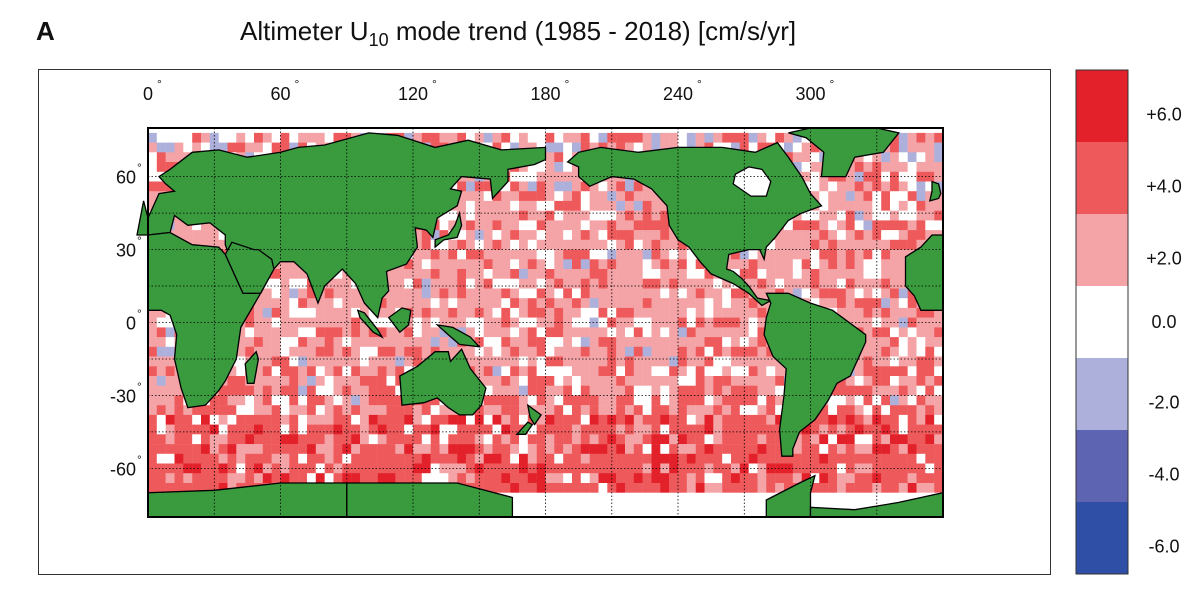 Image resolution: width=1200 pixels, height=596 pixels. I want to click on madagascar-land, so click(252, 367).